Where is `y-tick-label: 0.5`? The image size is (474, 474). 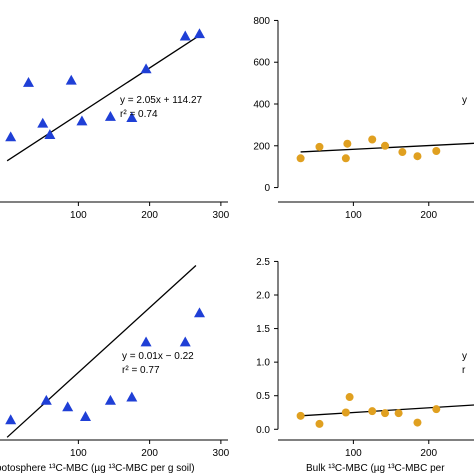 y-tick-label: 0.5 is located at coordinates (263, 396).